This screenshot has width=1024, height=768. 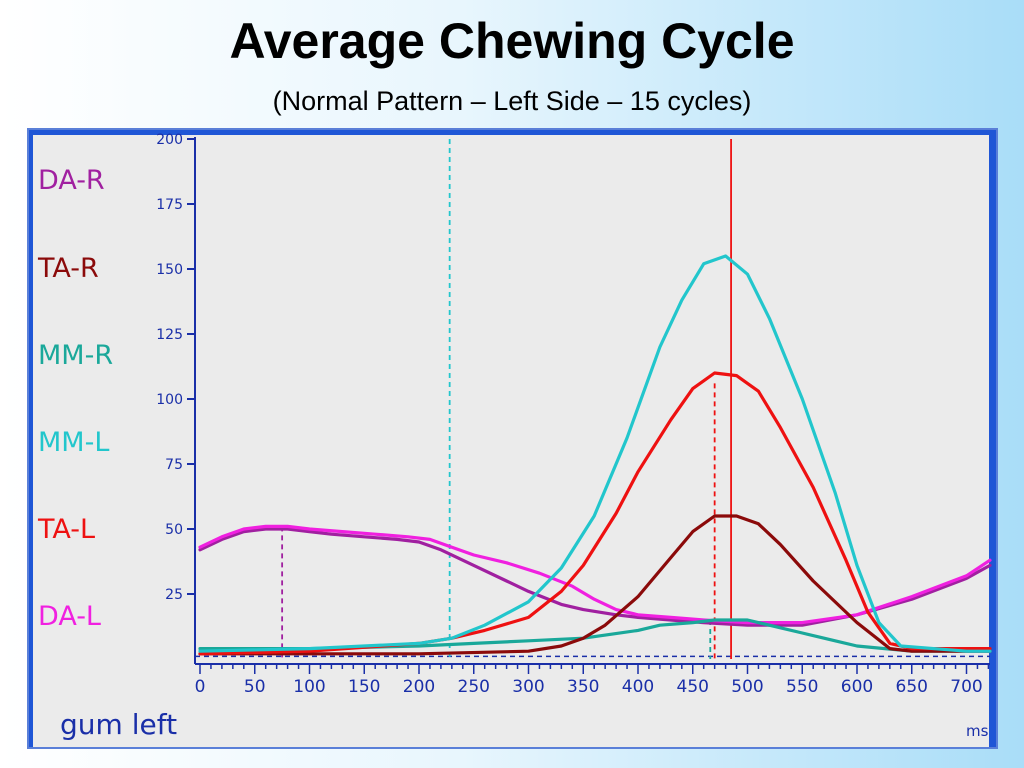 What do you see at coordinates (693, 687) in the screenshot?
I see `x-tick-label: 450` at bounding box center [693, 687].